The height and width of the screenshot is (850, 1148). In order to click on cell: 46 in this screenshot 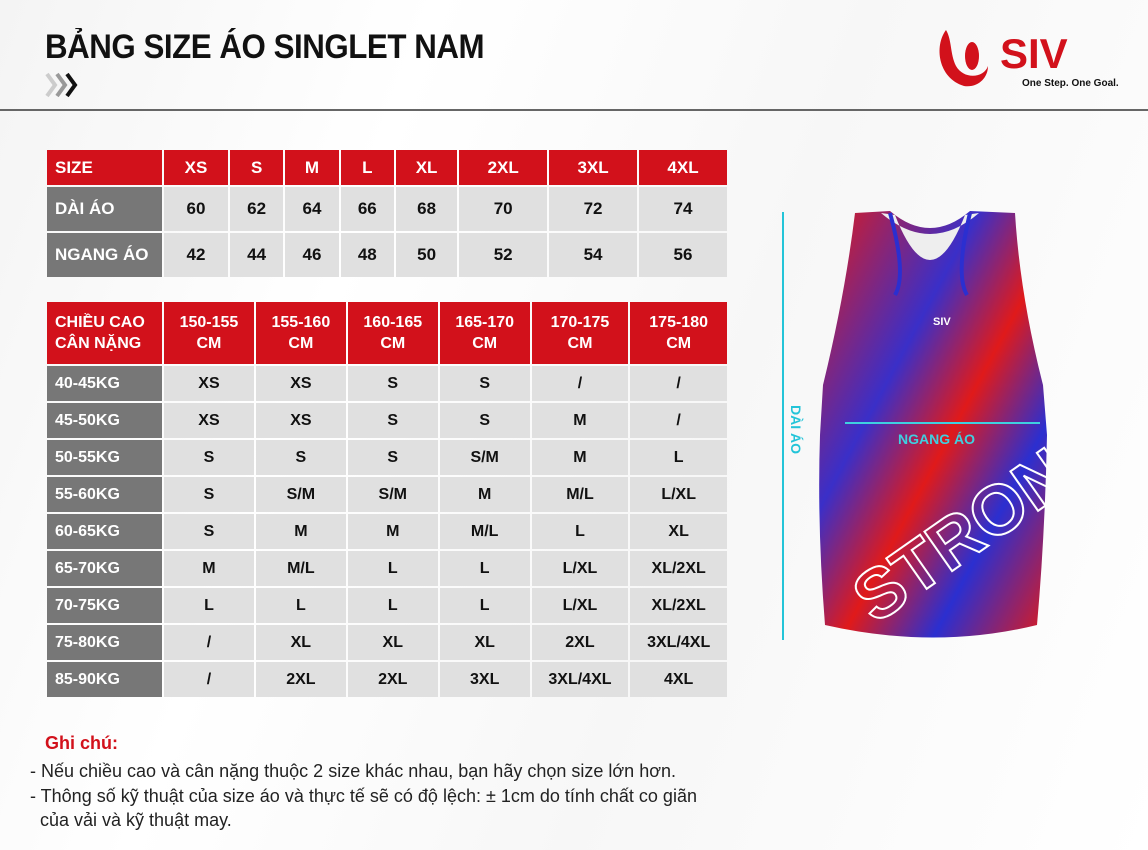, I will do `click(312, 255)`.